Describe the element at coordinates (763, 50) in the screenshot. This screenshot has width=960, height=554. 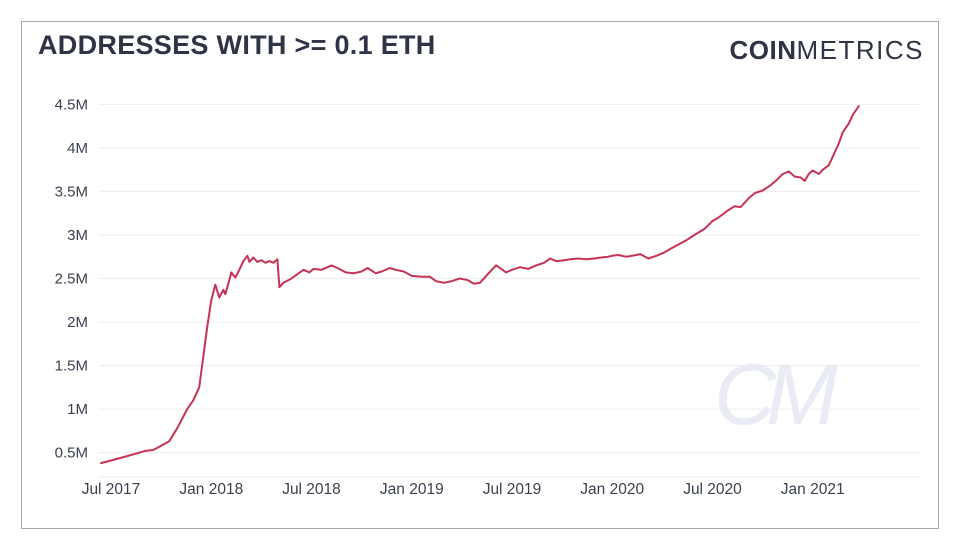
I see `logo-coin-text: COIN` at that location.